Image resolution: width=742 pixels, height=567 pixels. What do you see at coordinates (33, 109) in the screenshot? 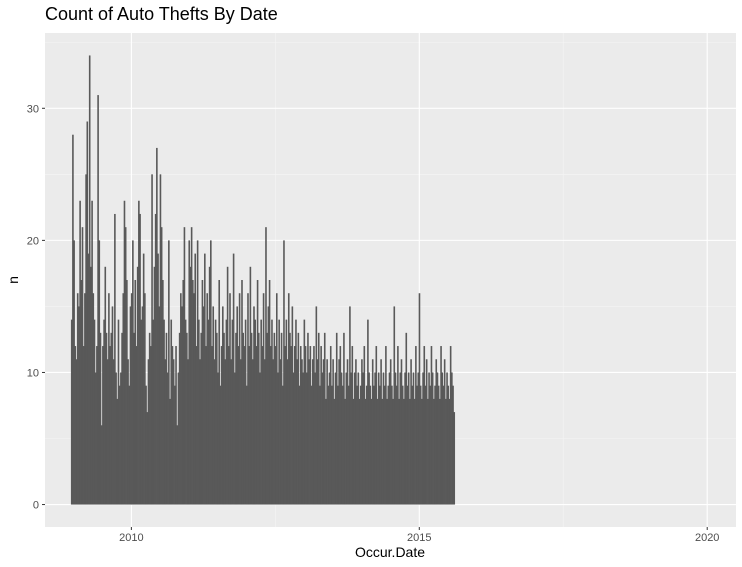
I see `y-tick-label: 30` at bounding box center [33, 109].